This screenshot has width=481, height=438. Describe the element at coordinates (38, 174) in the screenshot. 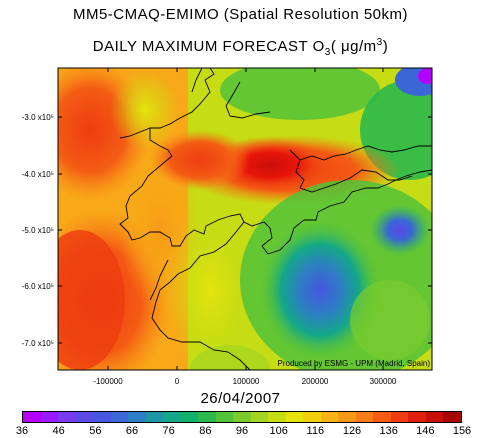

I see `y-tick-label: -4.0 x10⁵` at that location.